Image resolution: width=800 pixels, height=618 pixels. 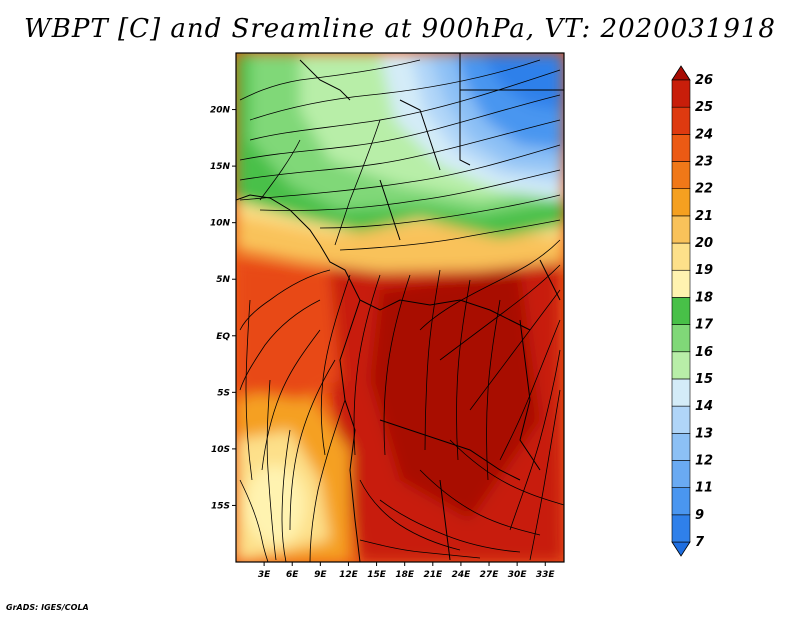 What do you see at coordinates (47, 607) in the screenshot?
I see `grads-credit: GrADS: IGES/COLA` at bounding box center [47, 607].